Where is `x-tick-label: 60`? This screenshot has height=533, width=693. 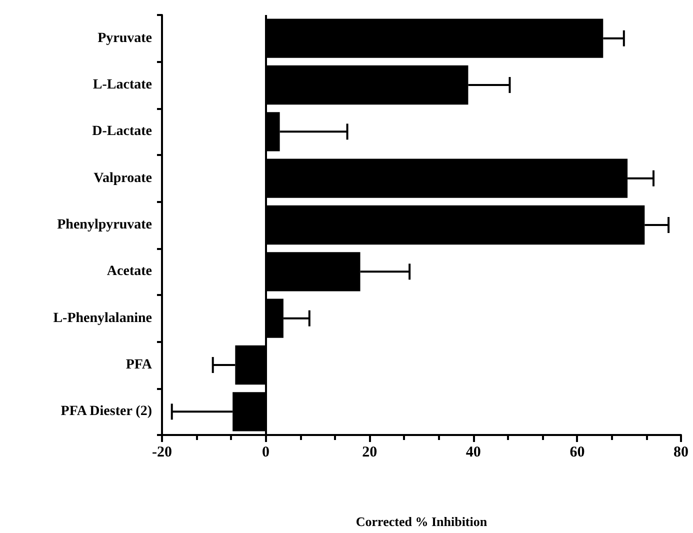 x-tick-label: 60 is located at coordinates (577, 452).